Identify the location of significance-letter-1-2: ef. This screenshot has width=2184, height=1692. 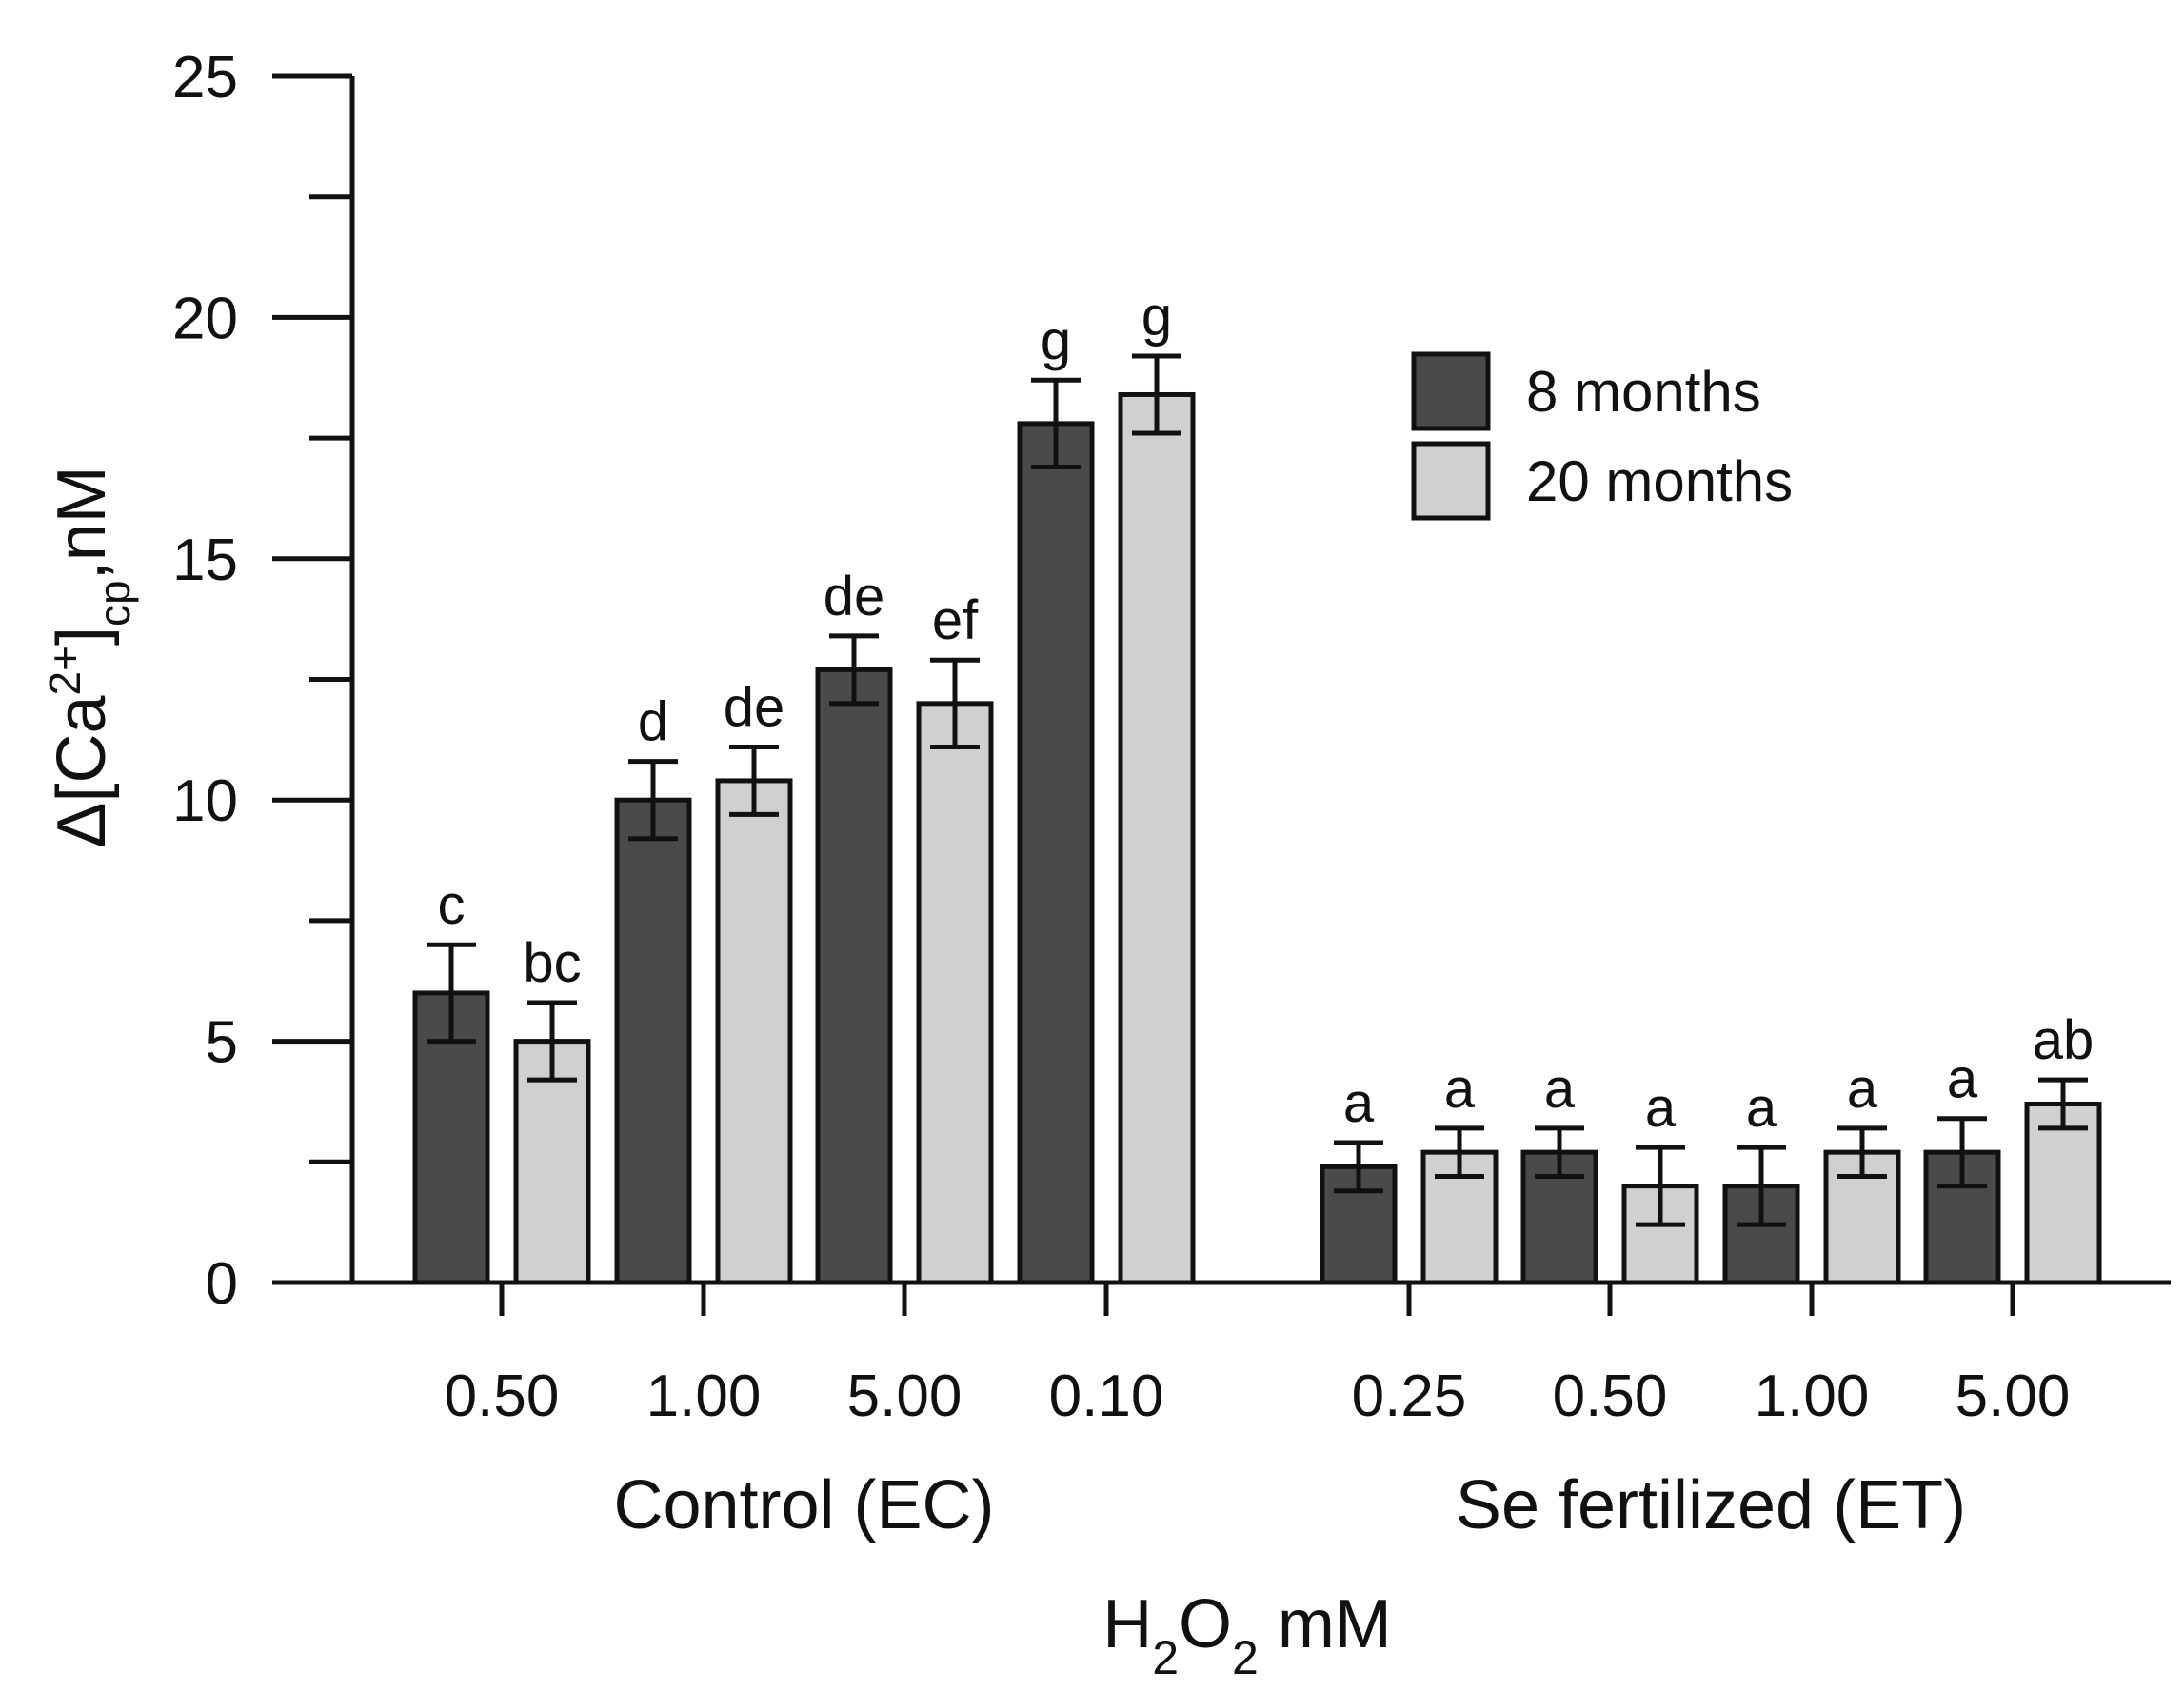
(955, 620).